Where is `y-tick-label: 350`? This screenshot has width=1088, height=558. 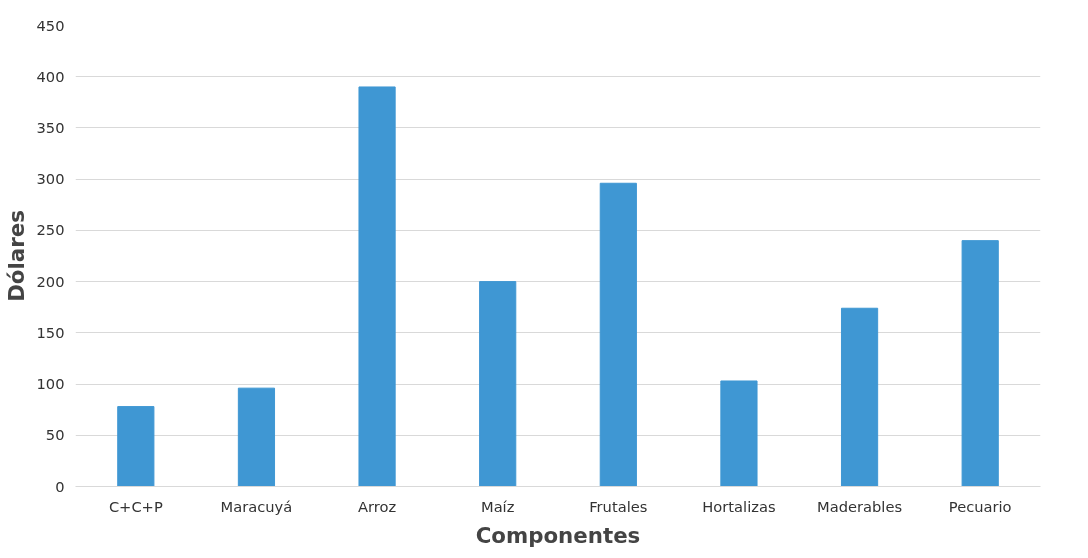 y-tick-label: 350 is located at coordinates (50, 127).